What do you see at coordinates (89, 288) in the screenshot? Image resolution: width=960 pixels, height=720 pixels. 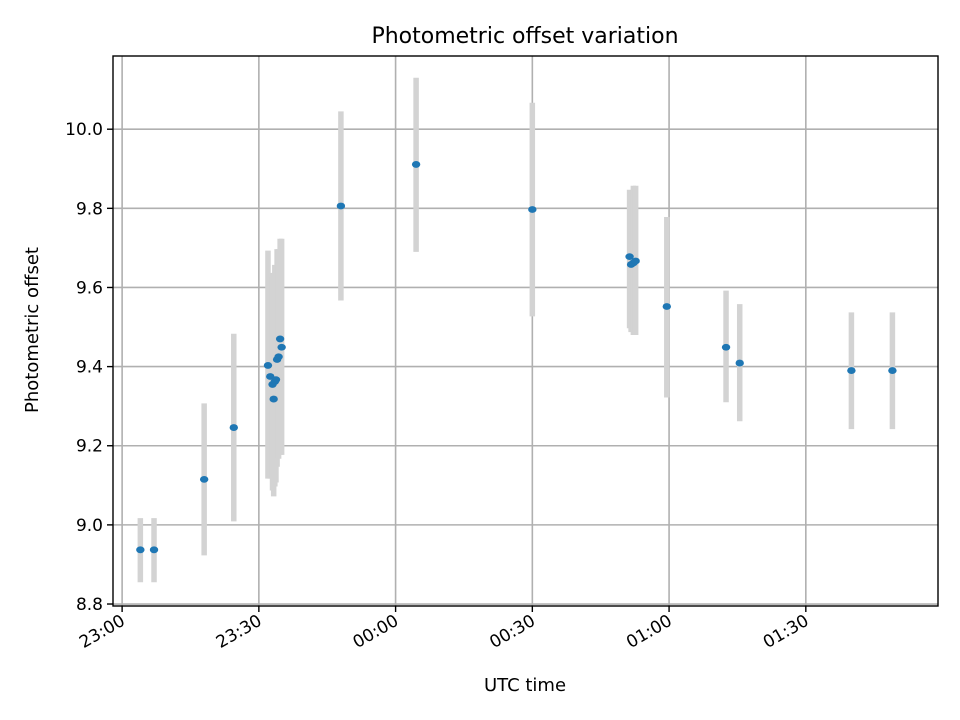 I see `y-tick-label: 9.6` at bounding box center [89, 288].